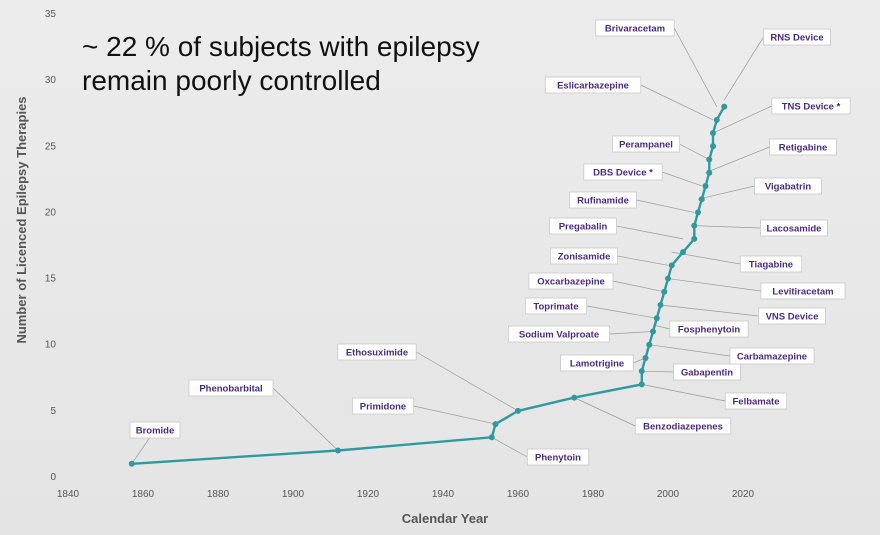 This screenshot has height=535, width=880. What do you see at coordinates (668, 494) in the screenshot?
I see `x-tick-label: 2000` at bounding box center [668, 494].